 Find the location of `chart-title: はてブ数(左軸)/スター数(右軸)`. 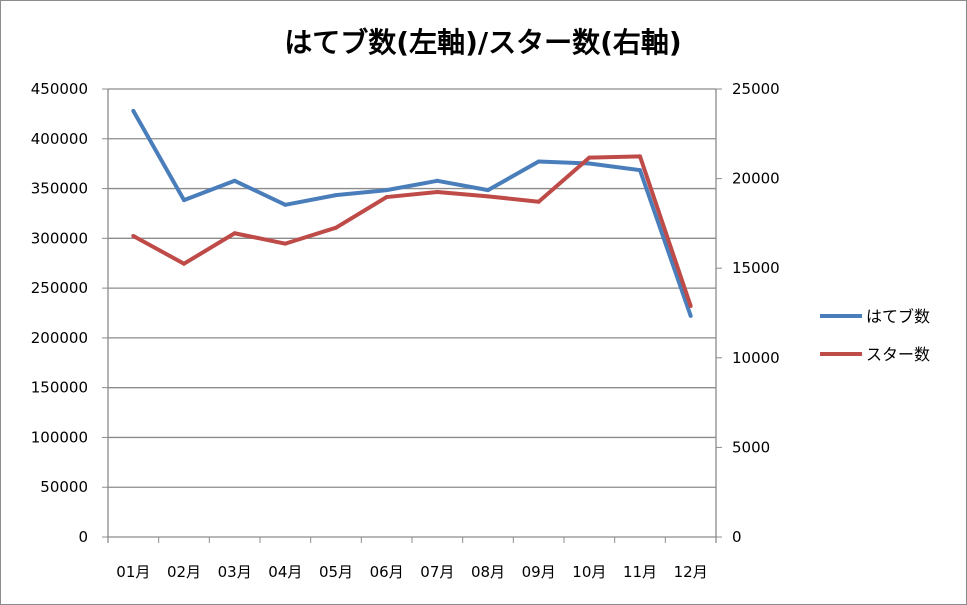

chart-title: はてブ数(左軸)/スター数(右軸) is located at coordinates (482, 42).